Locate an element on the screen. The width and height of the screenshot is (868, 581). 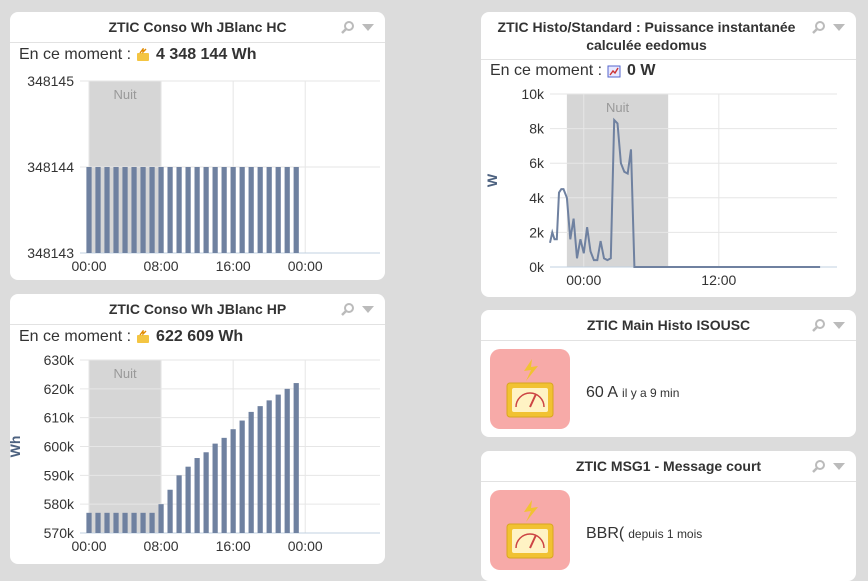
current-value-row: En ce moment : 0 W is located at coordinates (573, 71).